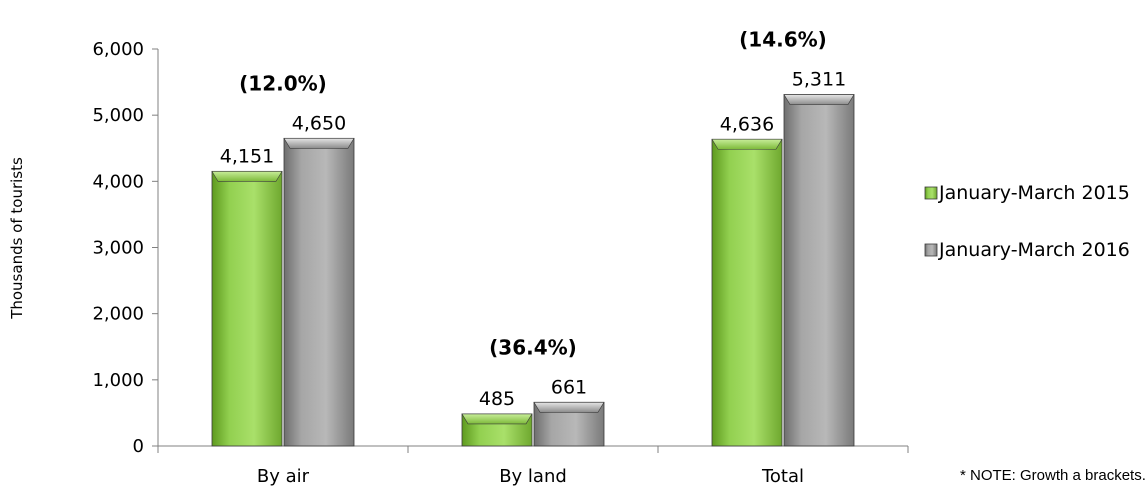 This screenshot has height=493, width=1146. Describe the element at coordinates (118, 248) in the screenshot. I see `y-tick-label: 3,000` at that location.